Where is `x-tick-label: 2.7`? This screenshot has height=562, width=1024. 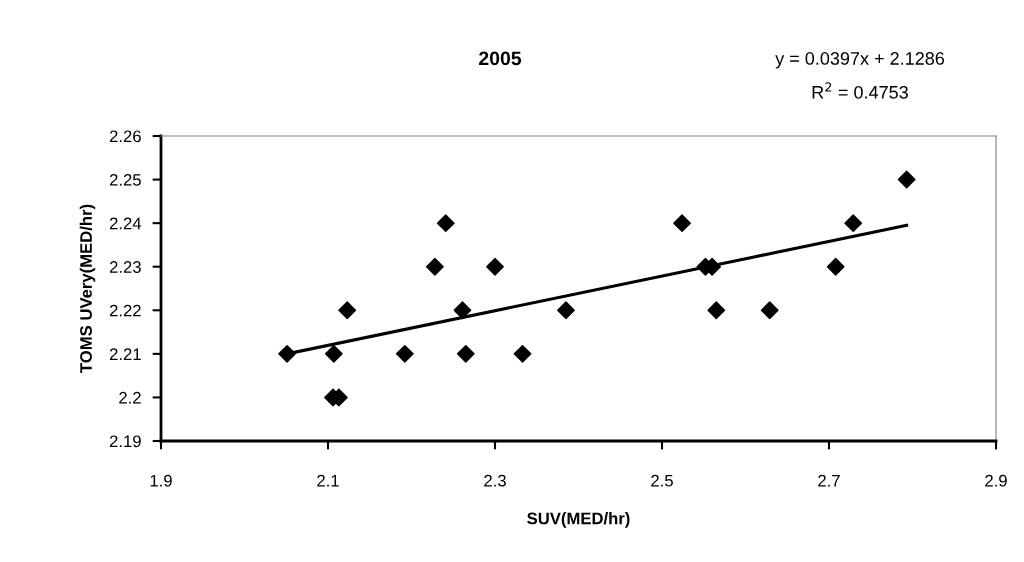 x-tick-label: 2.7 is located at coordinates (829, 480).